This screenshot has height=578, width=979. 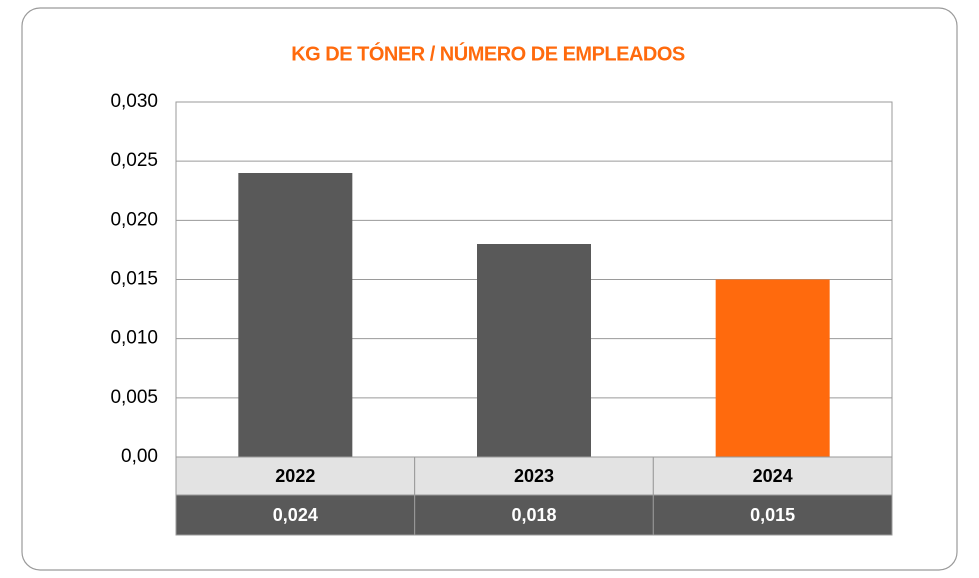 I want to click on value-label: 0,024, so click(x=295, y=515).